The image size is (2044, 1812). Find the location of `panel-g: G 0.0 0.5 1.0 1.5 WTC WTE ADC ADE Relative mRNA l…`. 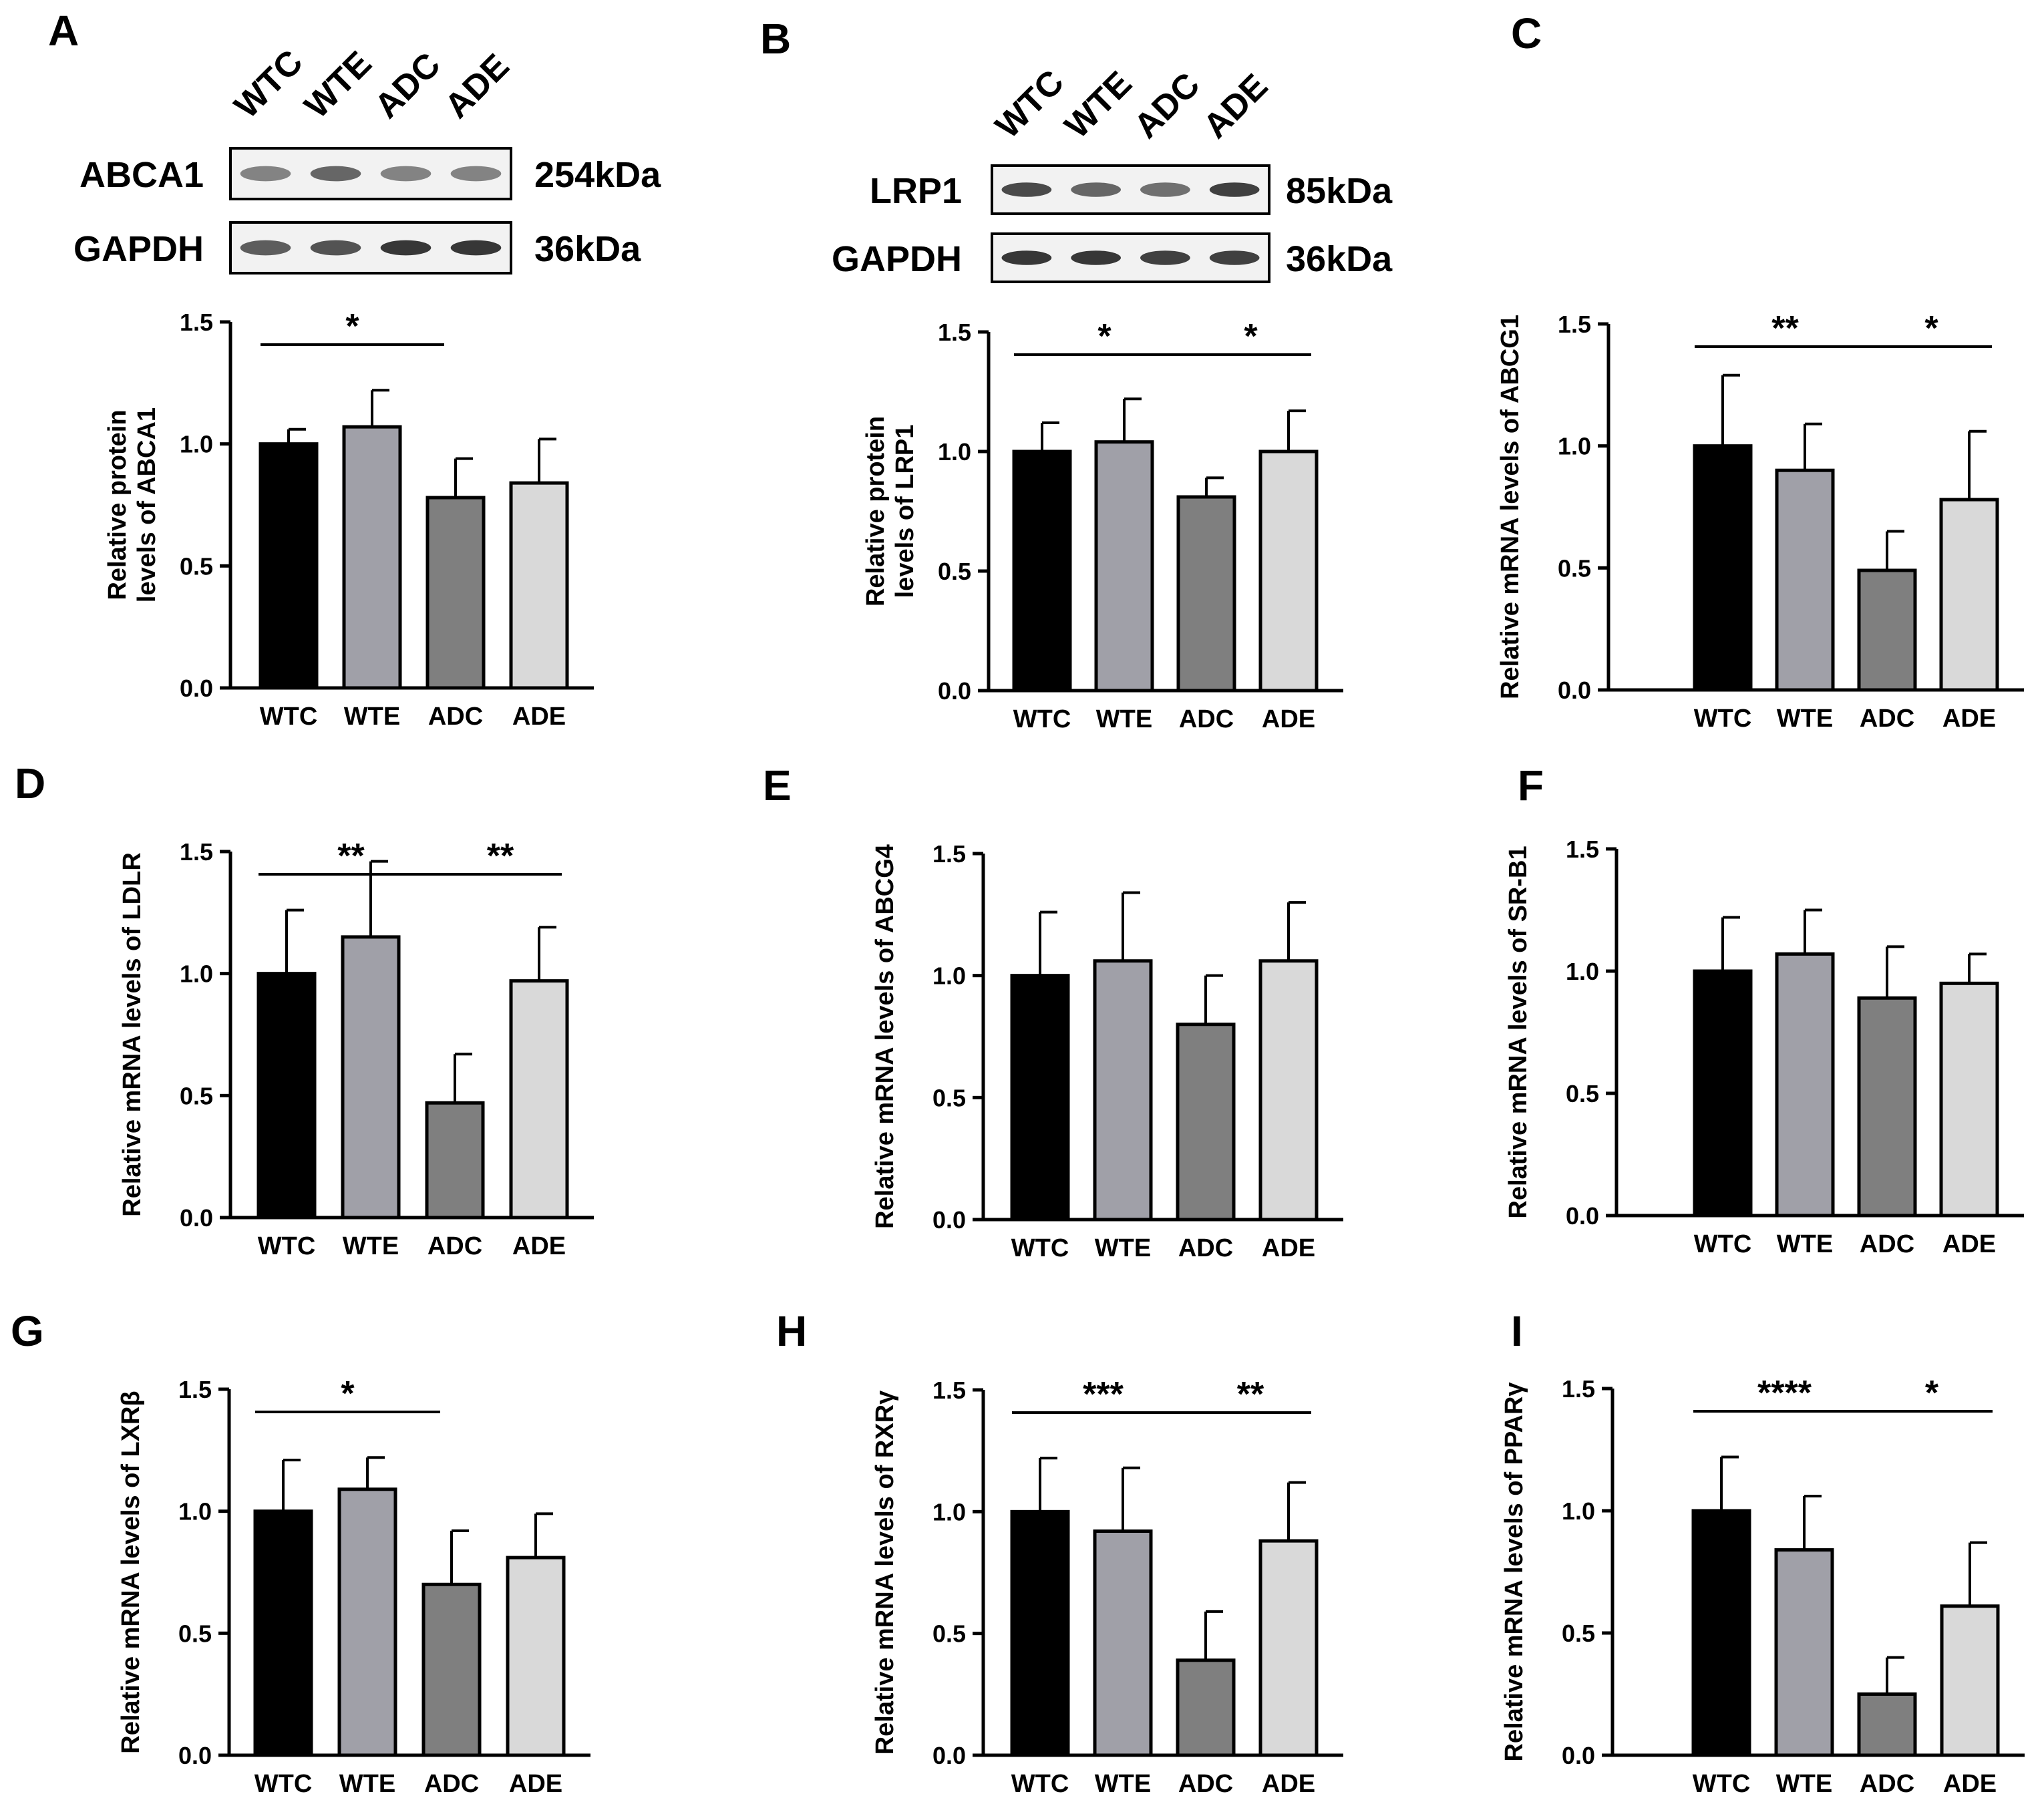

panel-g: G 0.0 0.5 1.0 1.5 WTC WTE ADC ADE Relative mRNA l… is located at coordinates (300, 1552).